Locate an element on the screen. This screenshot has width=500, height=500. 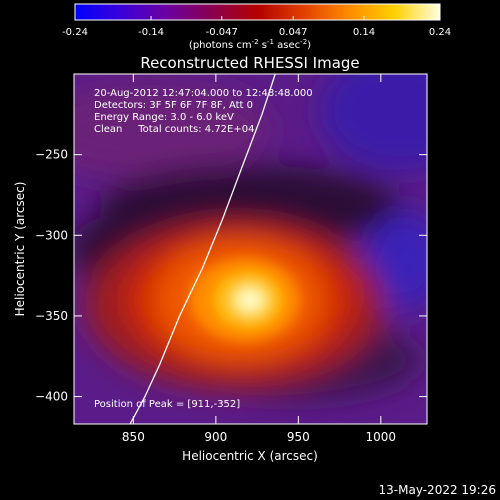
colorbar-tick-label: -0.14 is located at coordinates (151, 32).